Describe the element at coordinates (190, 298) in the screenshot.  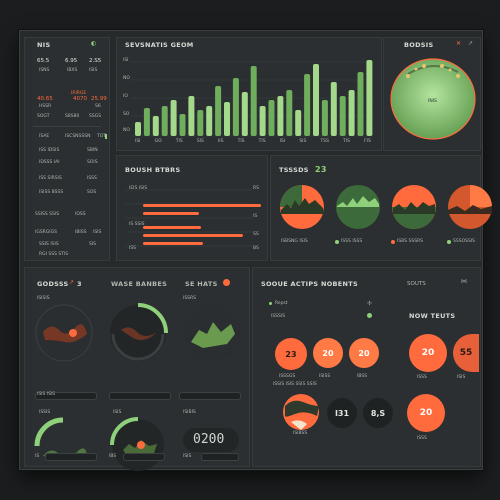
I see `bl-small-3: ISSRS` at that location.